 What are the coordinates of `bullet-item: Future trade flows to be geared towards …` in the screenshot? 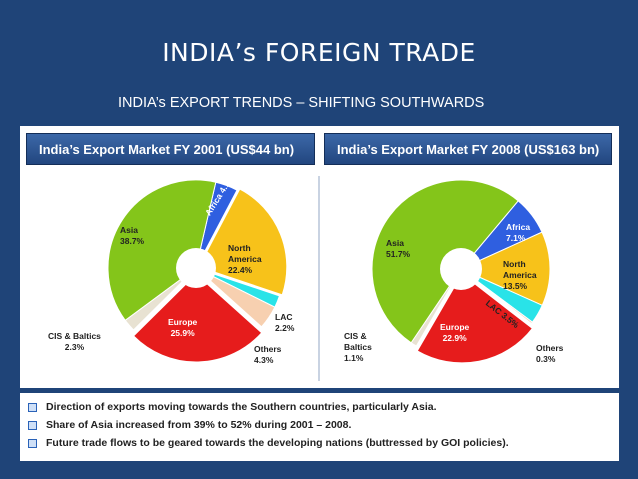 It's located at (319, 443).